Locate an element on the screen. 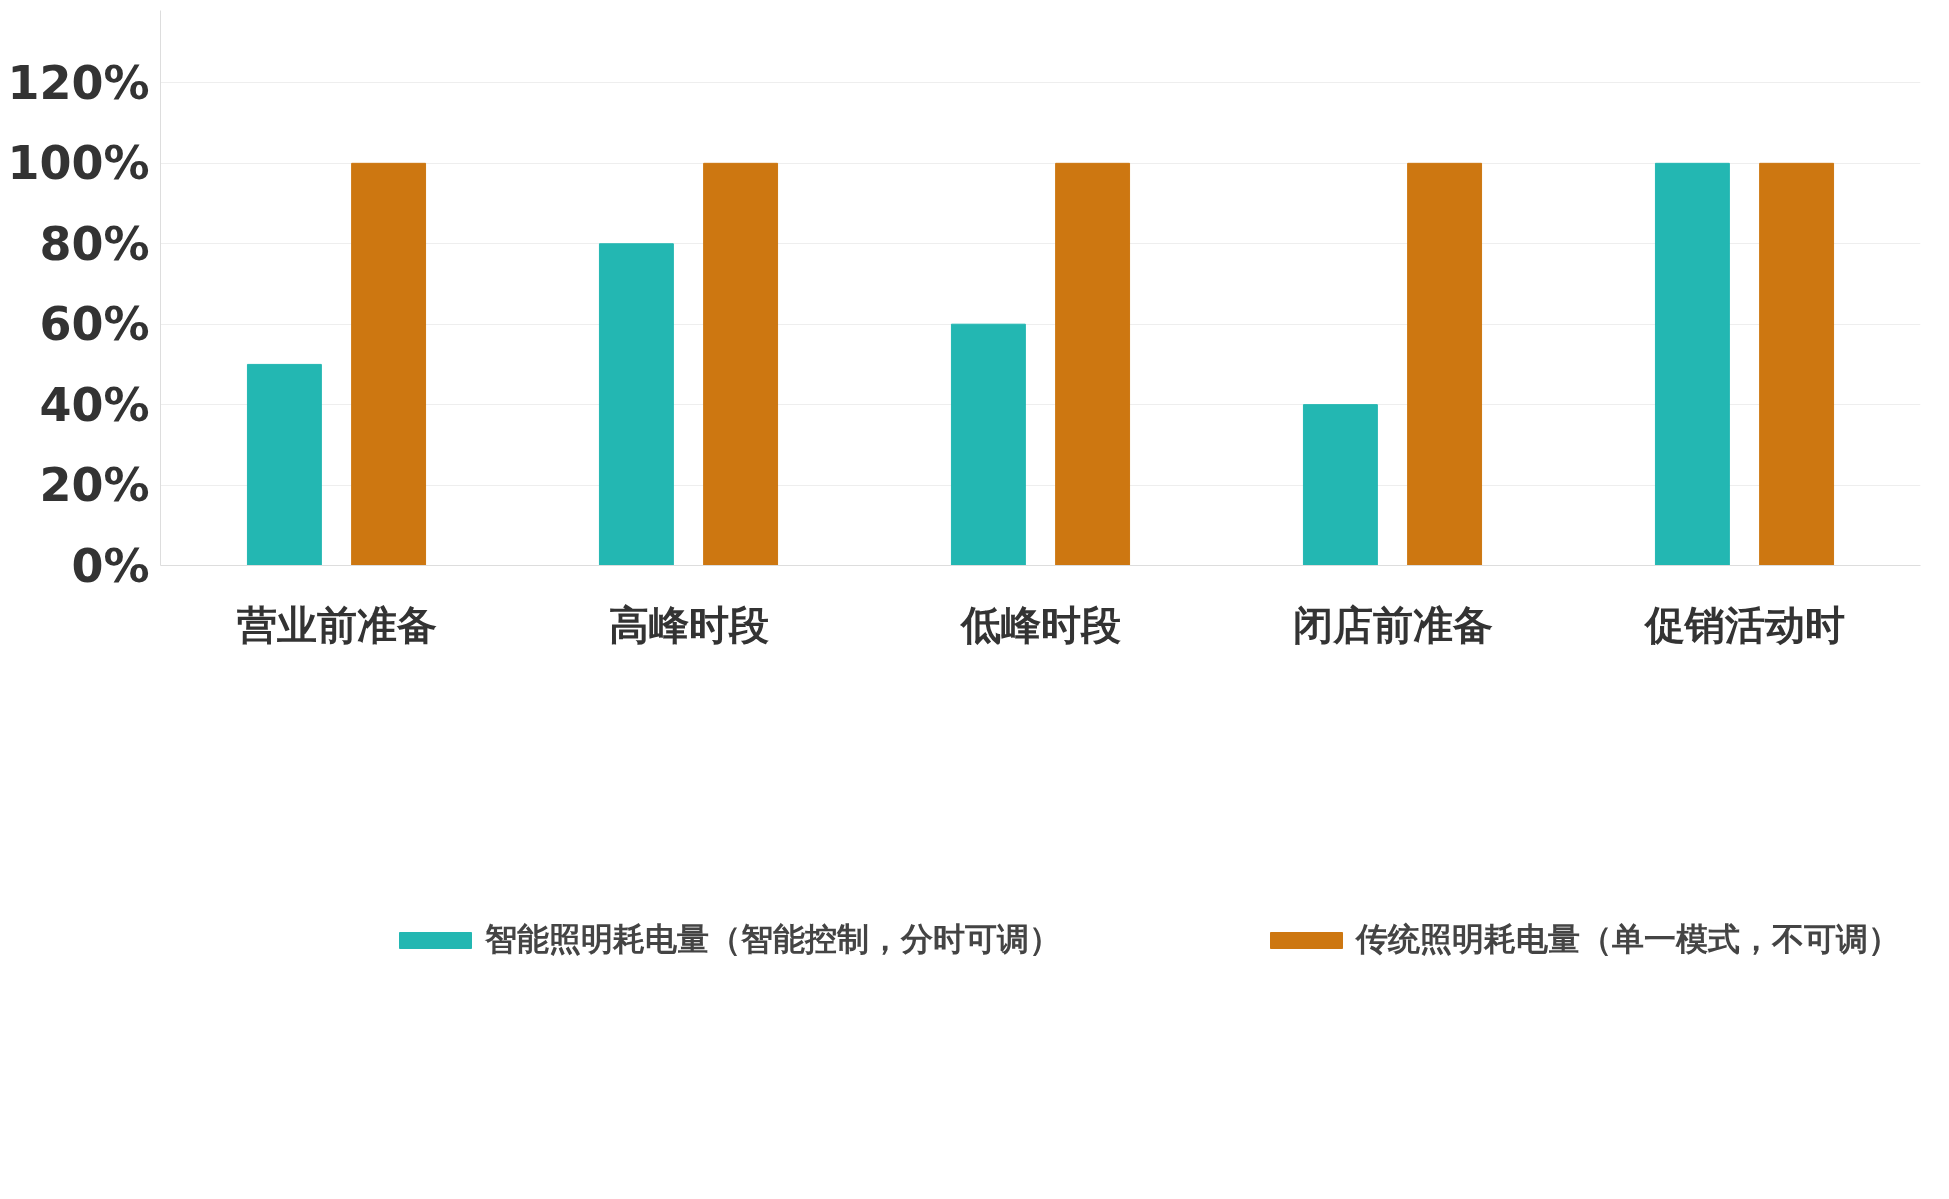 This screenshot has height=1199, width=1949. x-tick-label: 促销活动时 is located at coordinates (1743, 624).